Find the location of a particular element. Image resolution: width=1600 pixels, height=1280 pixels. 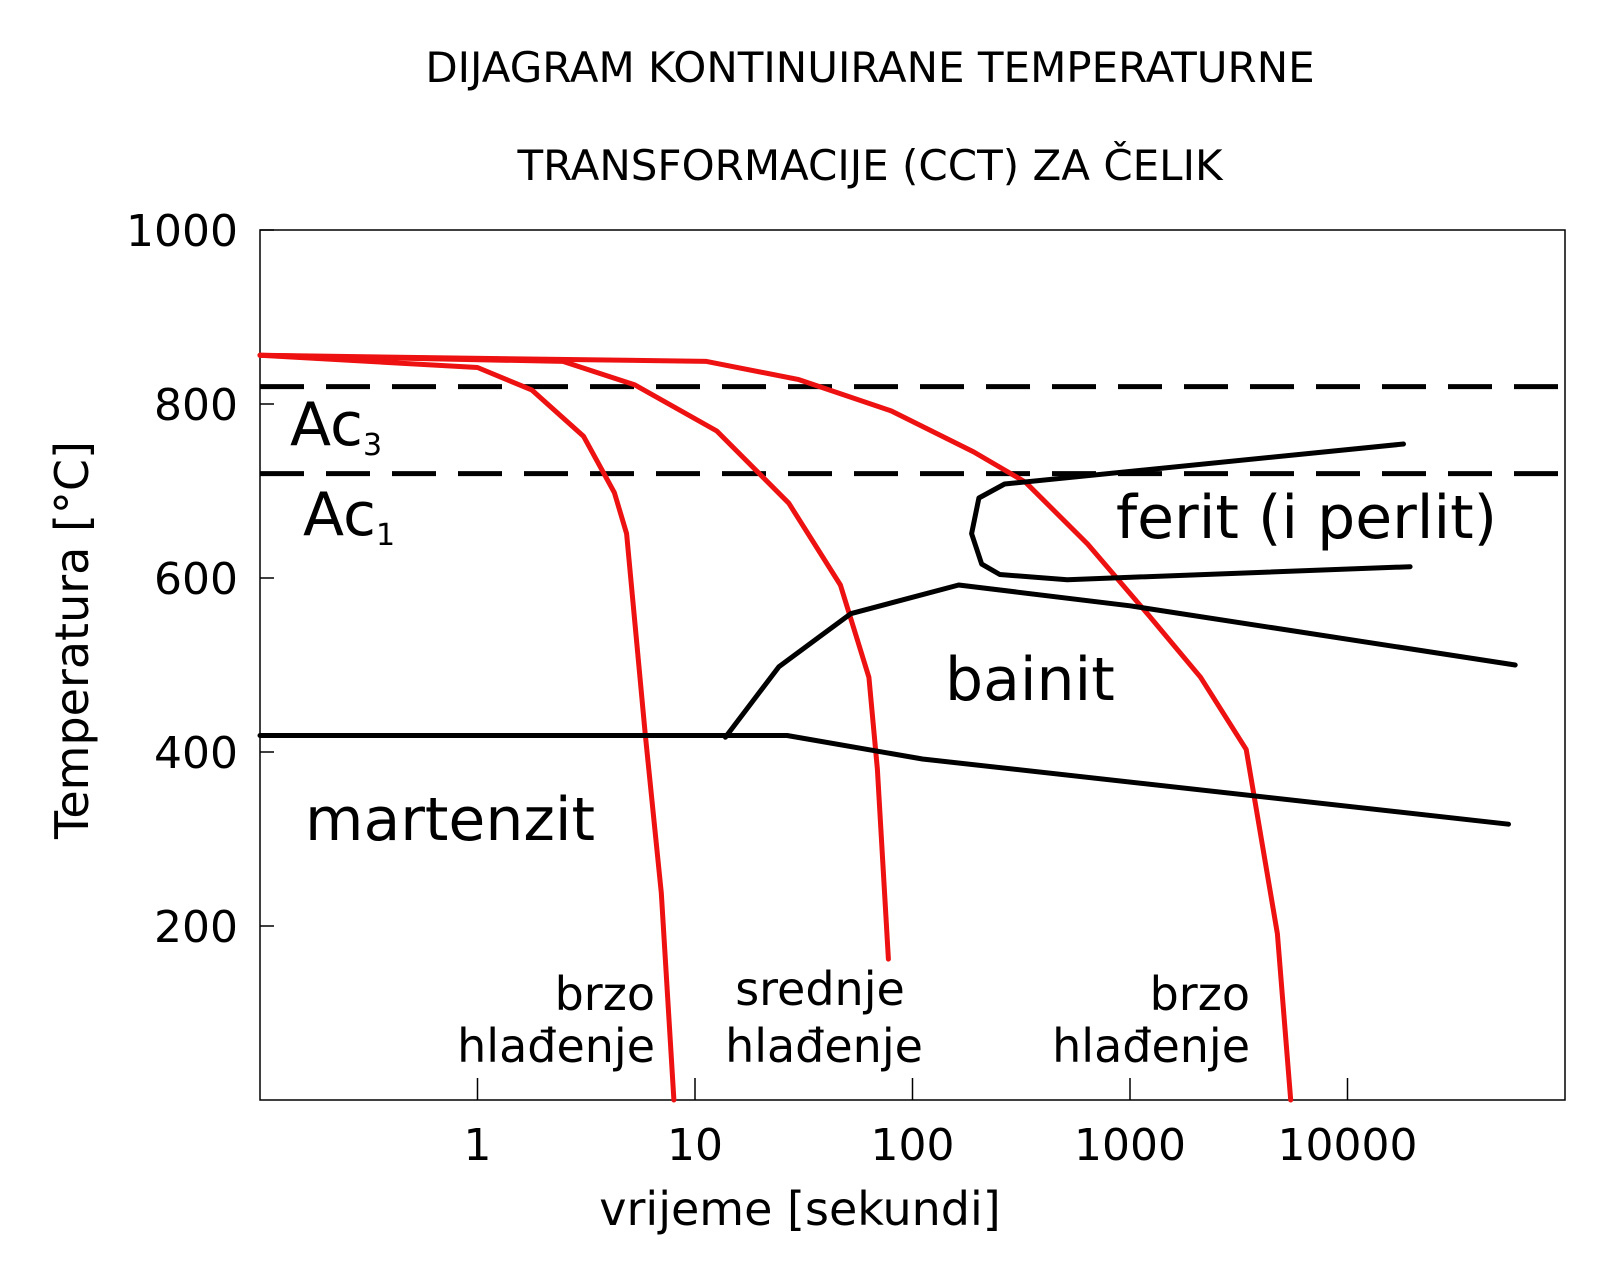

x-axis-label: vrijeme [sekundi] is located at coordinates (799, 1209).